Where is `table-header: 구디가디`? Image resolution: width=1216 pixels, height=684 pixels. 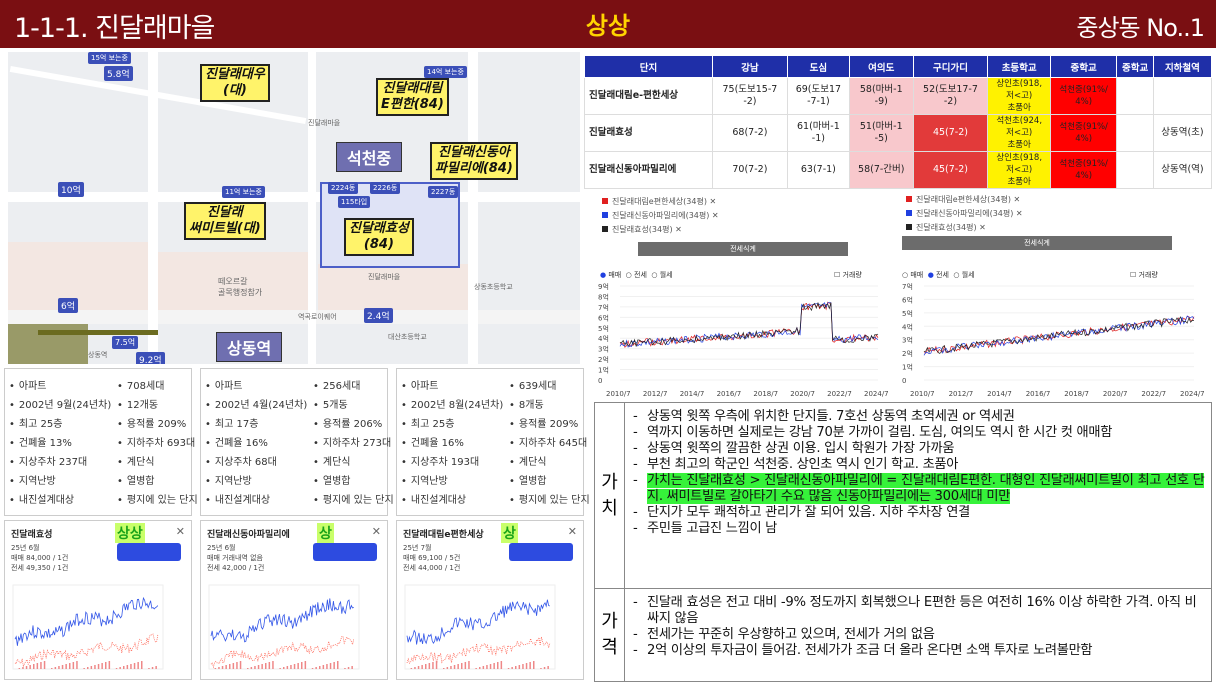 table-header: 구디가디 is located at coordinates (950, 66).